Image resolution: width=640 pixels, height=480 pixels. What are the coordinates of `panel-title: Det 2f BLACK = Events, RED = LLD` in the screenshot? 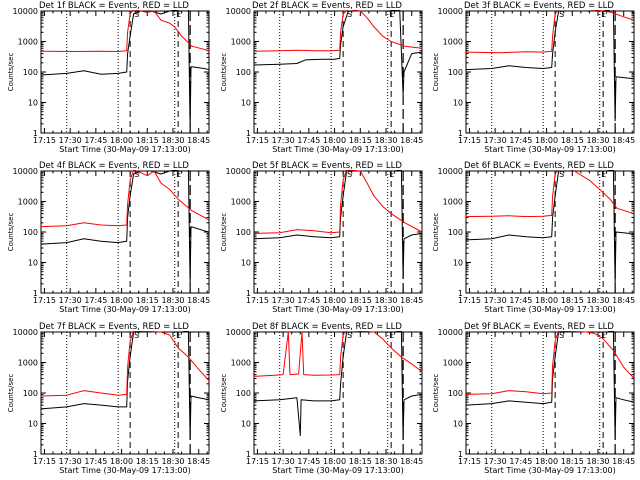 It's located at (327, 6).